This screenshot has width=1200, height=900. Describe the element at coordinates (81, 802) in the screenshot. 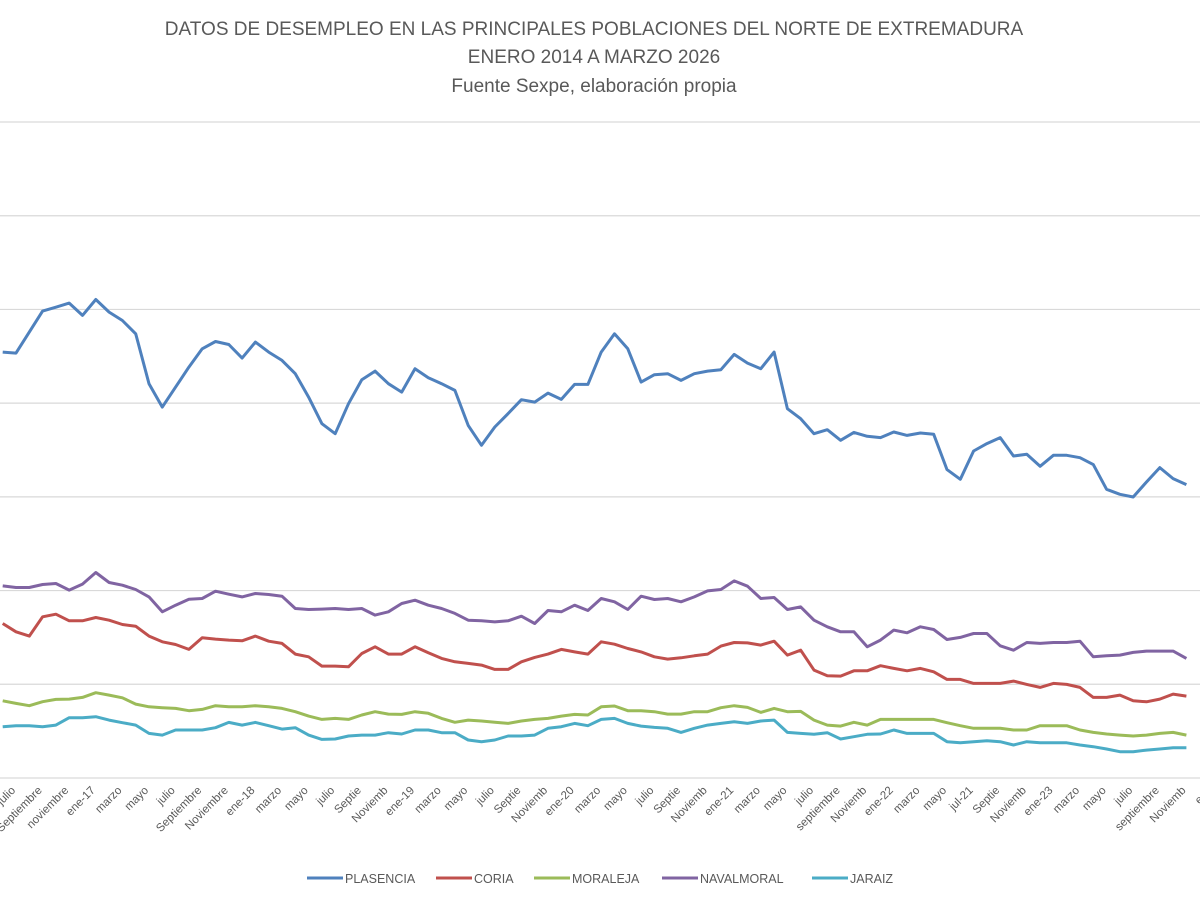

I see `x-tick-label: ene-17` at that location.